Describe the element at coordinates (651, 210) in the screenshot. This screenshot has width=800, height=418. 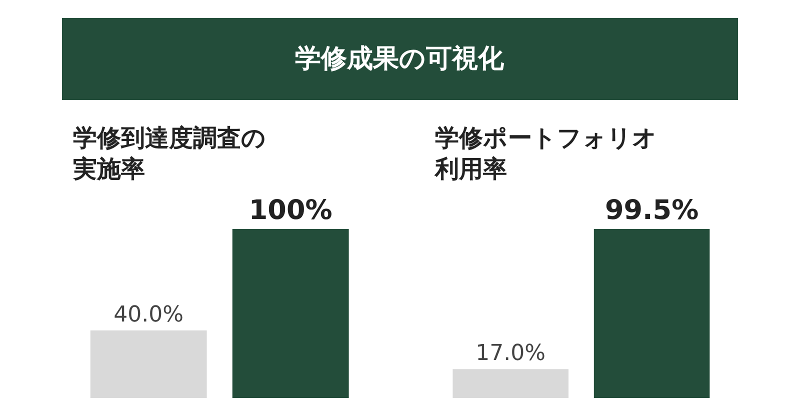
I see `data-label: 99.5%` at that location.